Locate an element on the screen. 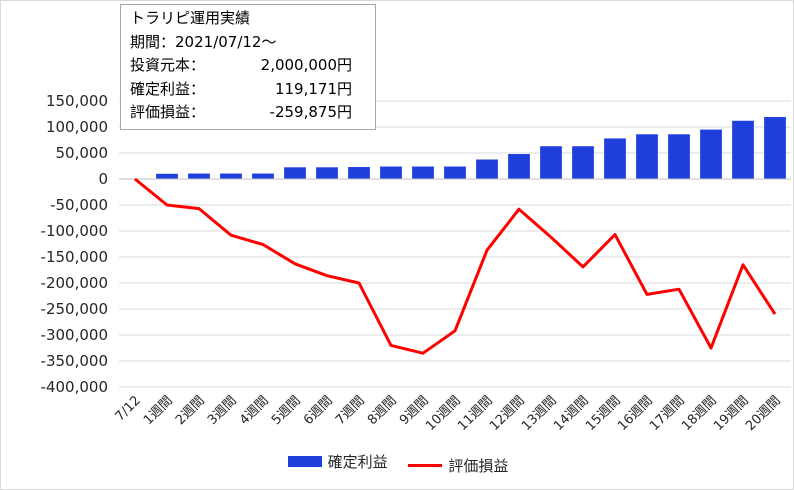 This screenshot has height=490, width=794. x-tick-label: 13週間 is located at coordinates (539, 413).